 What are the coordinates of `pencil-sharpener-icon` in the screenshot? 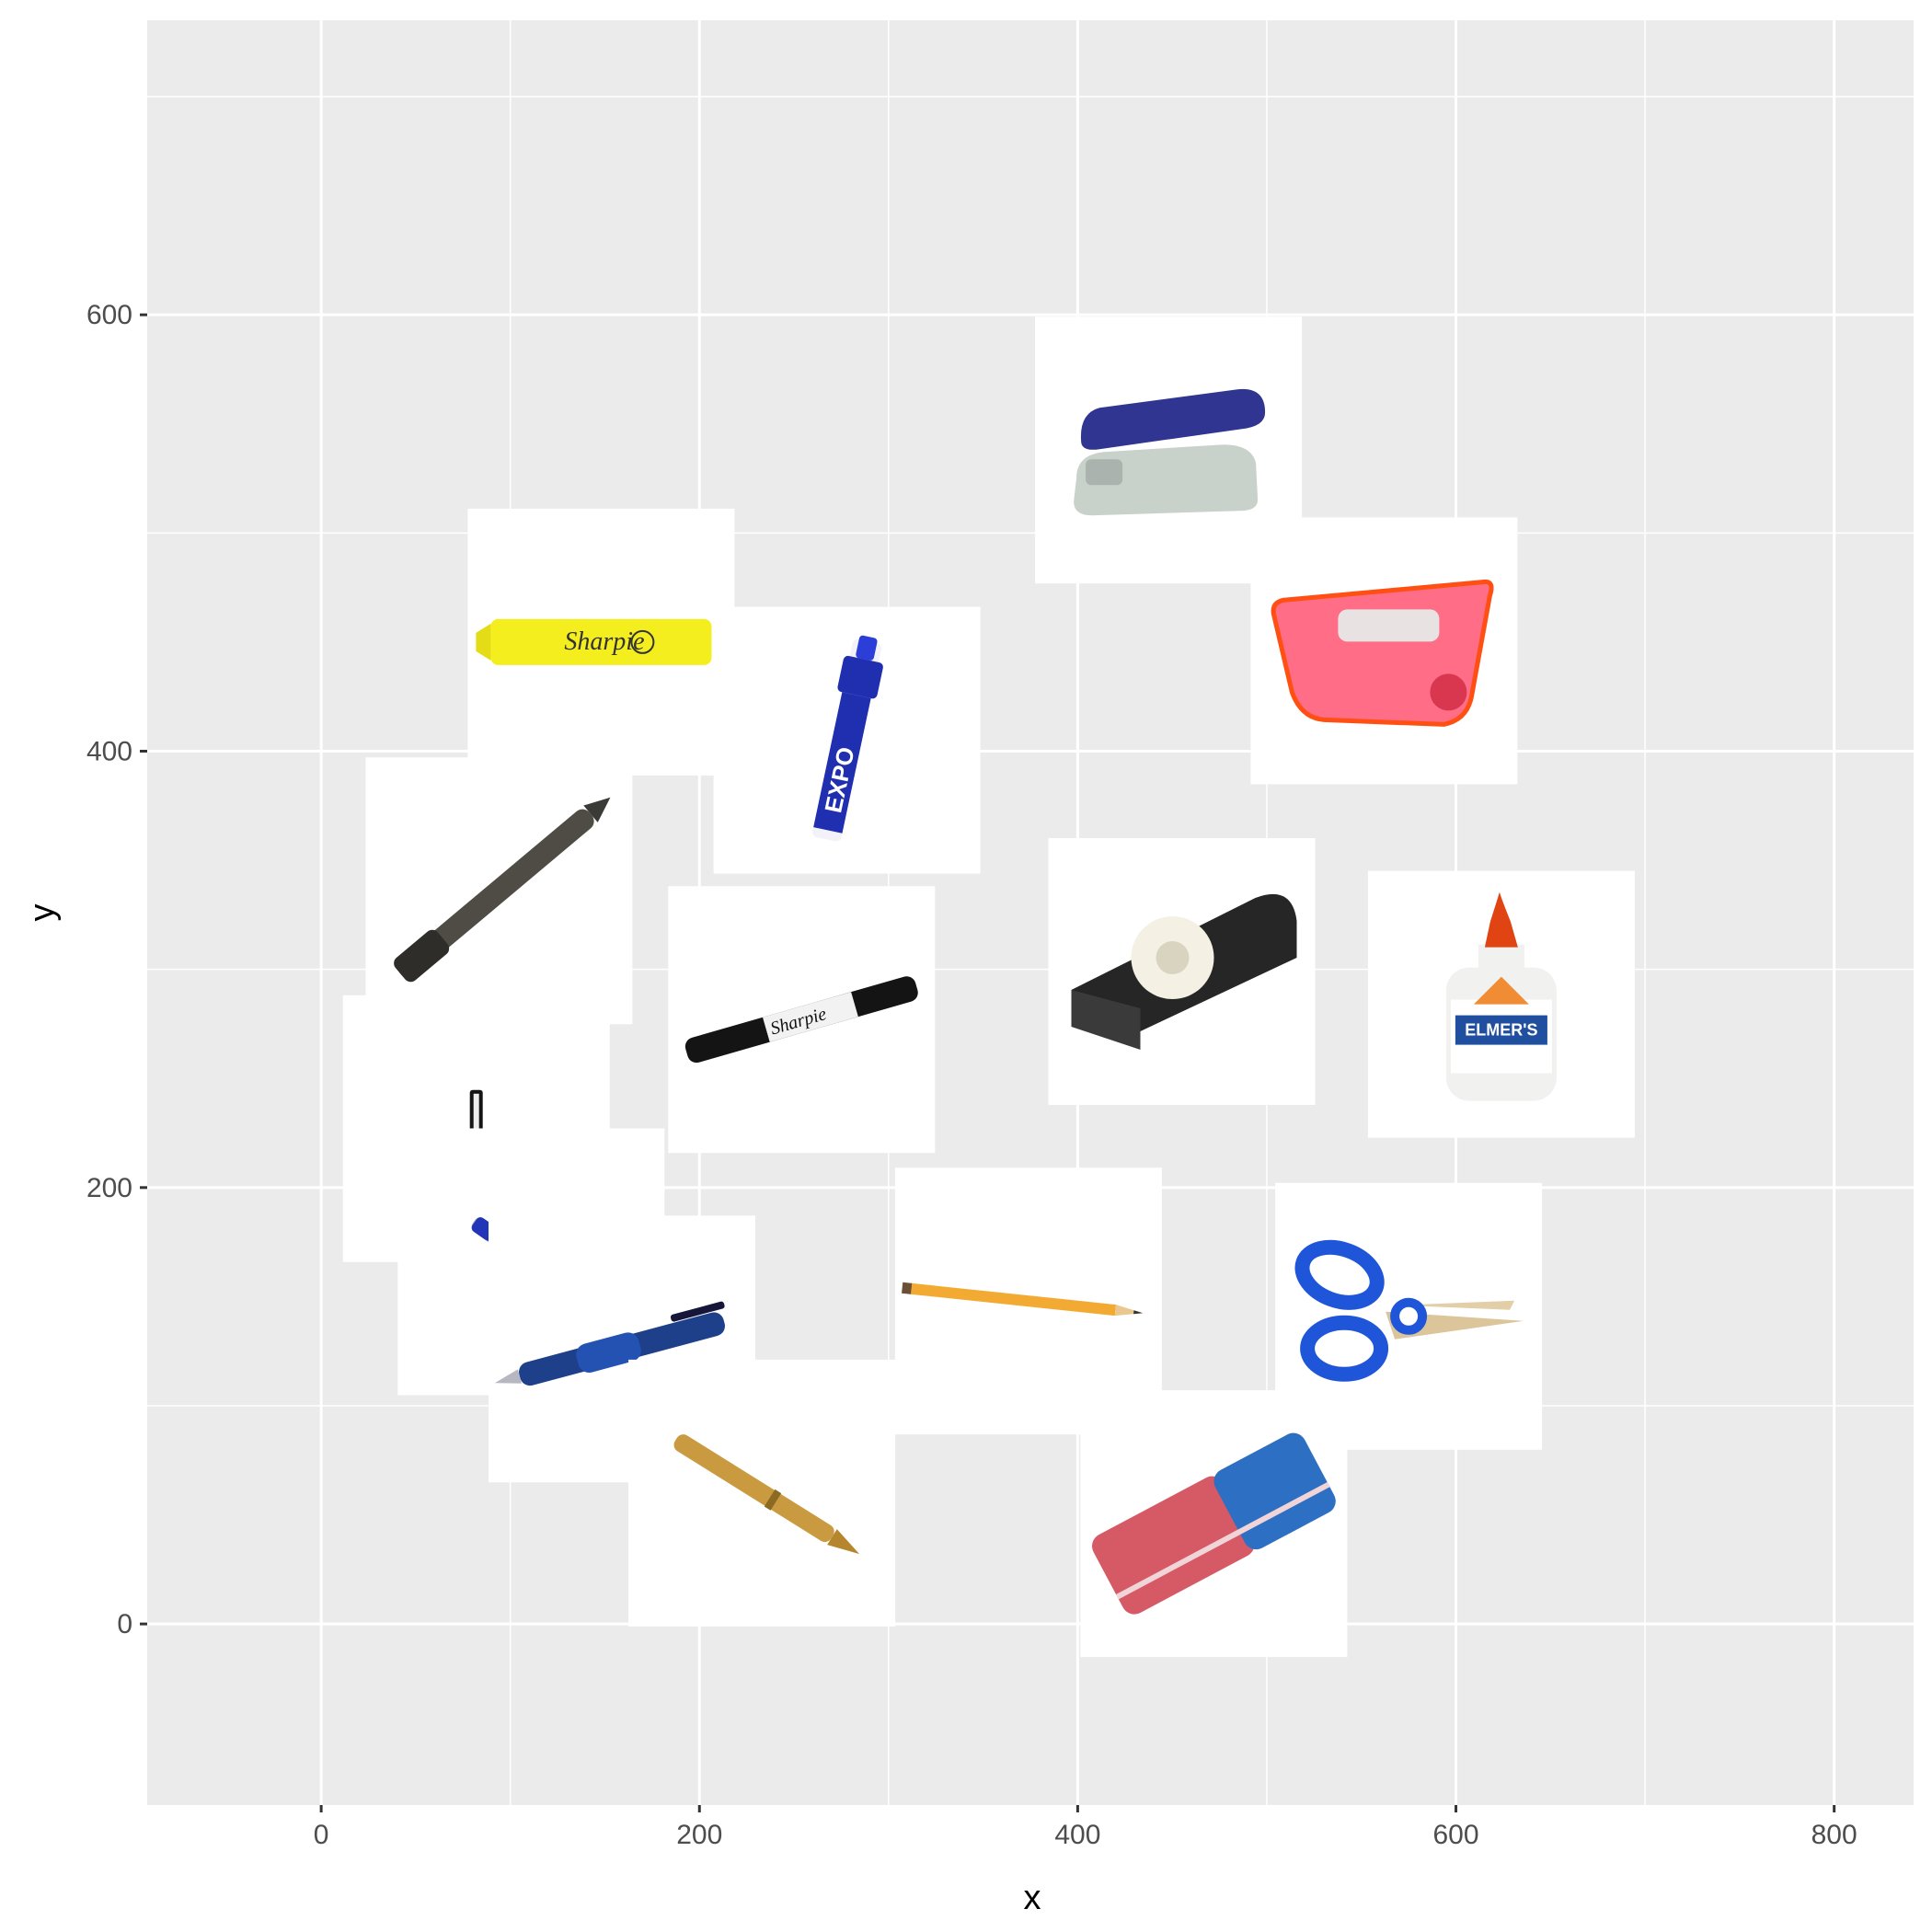 It's located at (1384, 651).